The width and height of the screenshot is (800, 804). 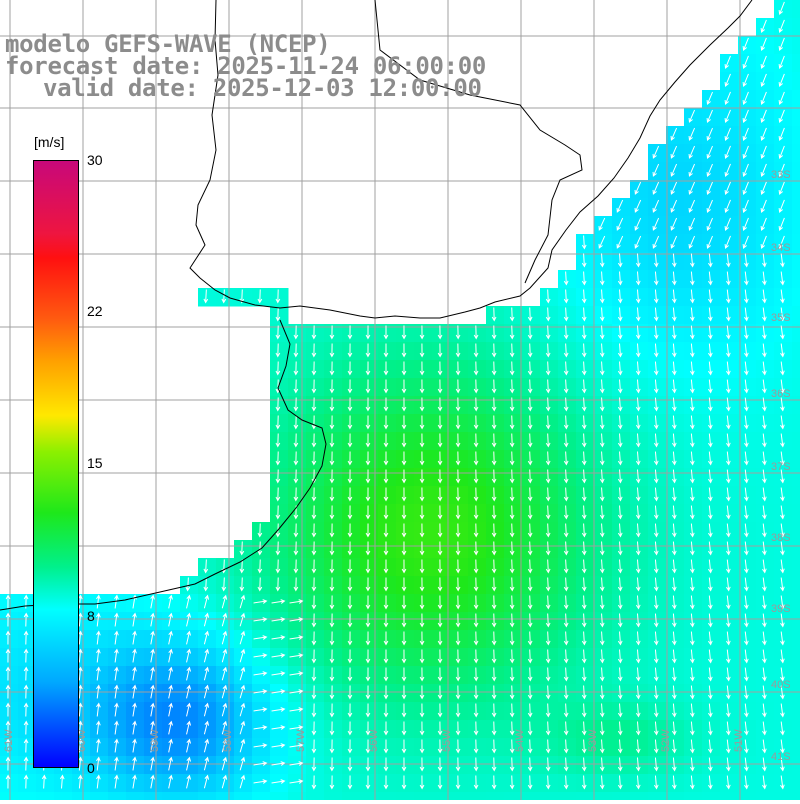 I want to click on valid-date: valid date: 2025-12-03 12:00:00, so click(x=262, y=88).